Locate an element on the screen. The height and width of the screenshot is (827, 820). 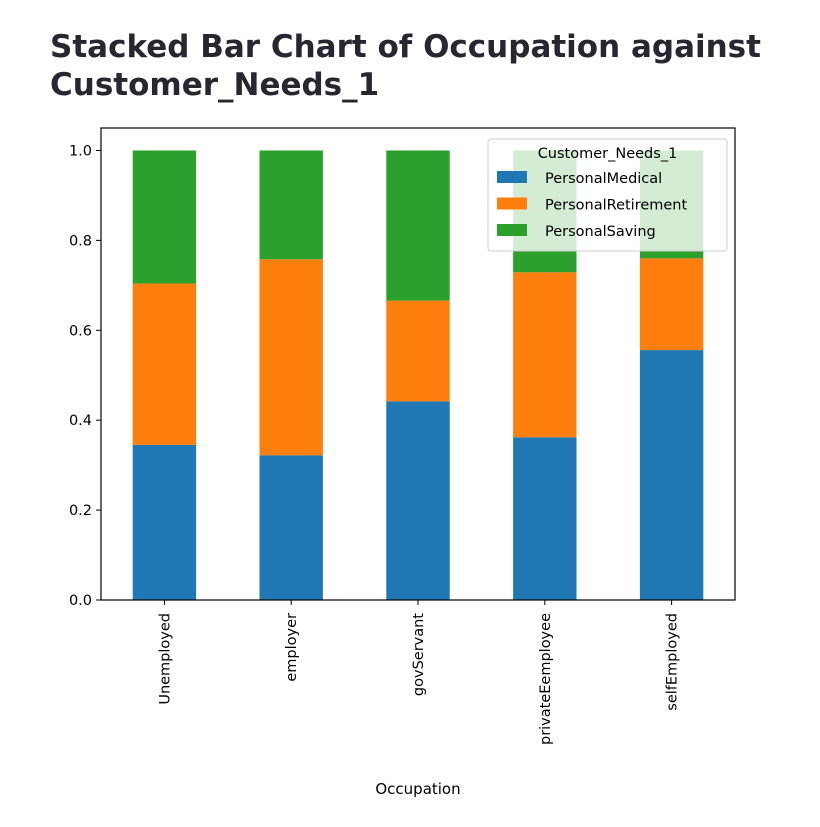
legend-title: Customer_Needs_1 is located at coordinates (608, 154).